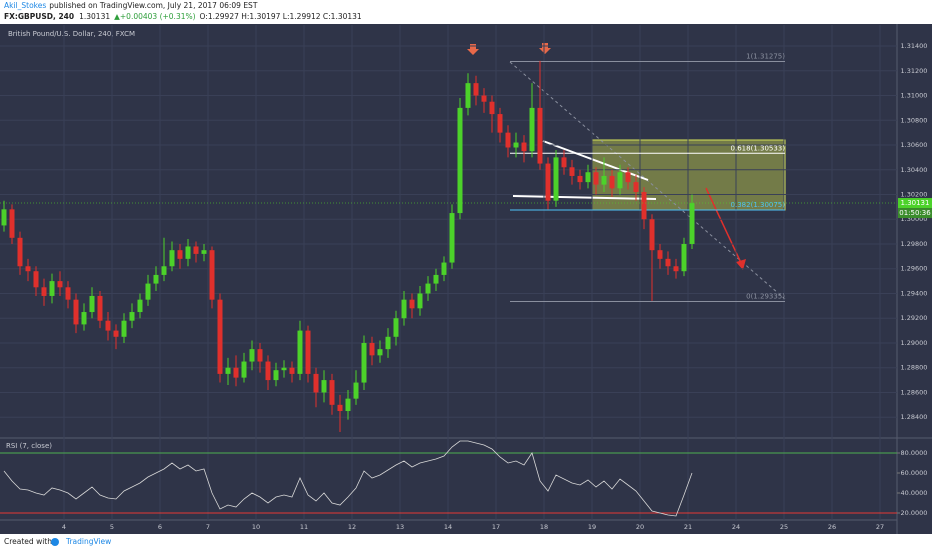  What do you see at coordinates (914, 473) in the screenshot?
I see `y-tick-label: 60.0000` at bounding box center [914, 473].